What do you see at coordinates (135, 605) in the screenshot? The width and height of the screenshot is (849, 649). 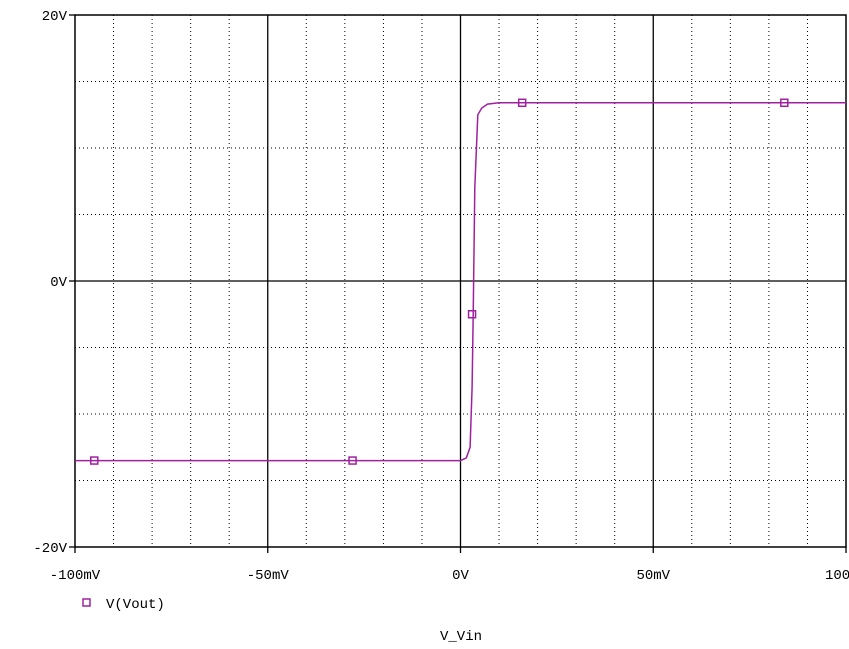 I see `legend-label: V(Vout)` at bounding box center [135, 605].